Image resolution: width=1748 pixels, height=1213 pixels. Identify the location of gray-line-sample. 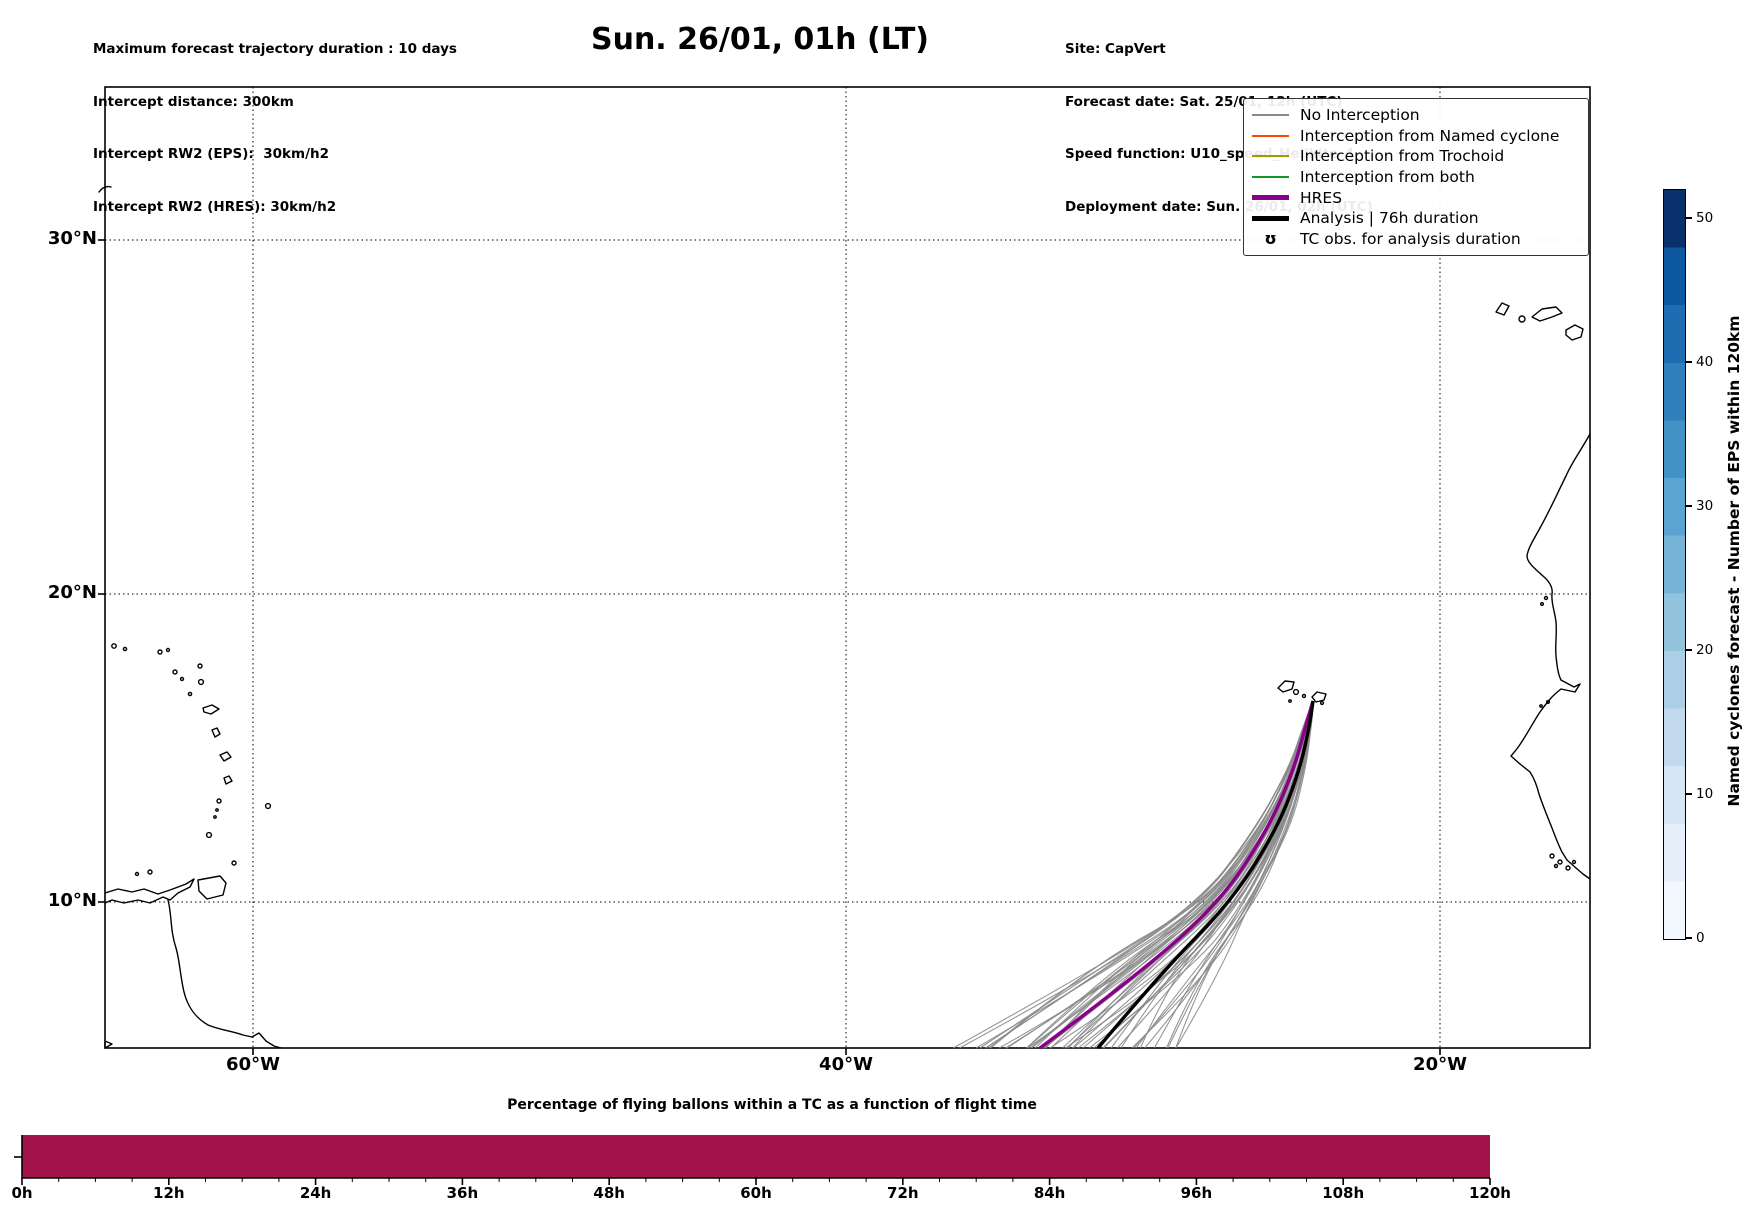
(1270, 115).